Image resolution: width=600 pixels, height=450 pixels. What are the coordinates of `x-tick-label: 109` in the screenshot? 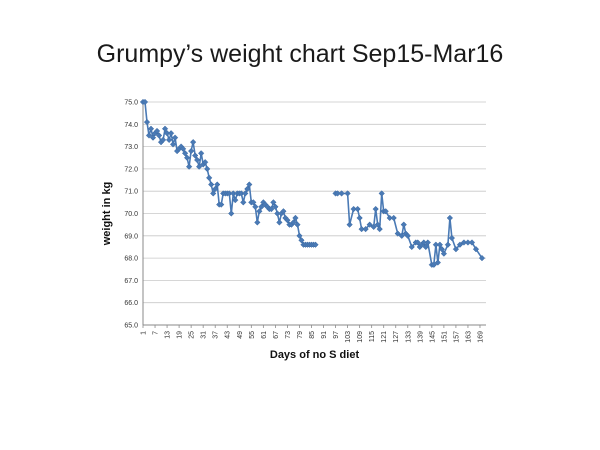 It's located at (360, 337).